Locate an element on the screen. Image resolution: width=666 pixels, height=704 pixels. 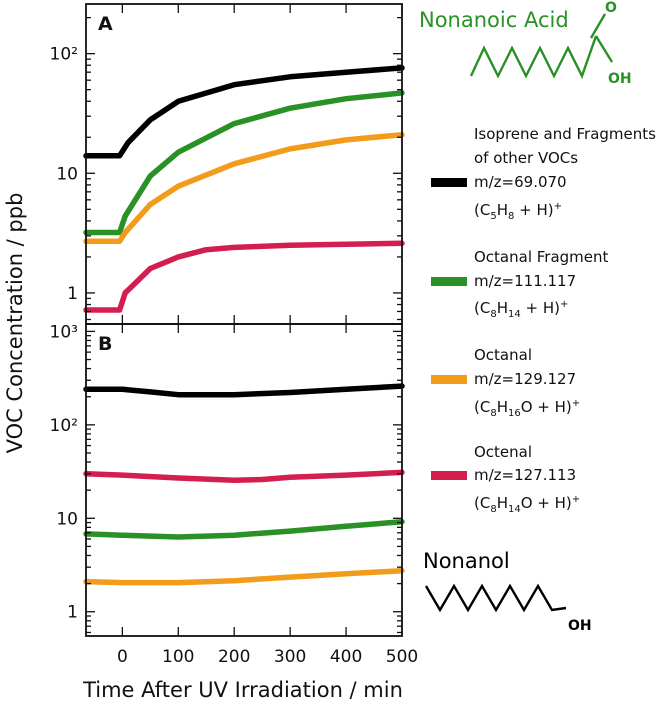
legend-formula: (C8H14O + H)+ is located at coordinates (527, 505).